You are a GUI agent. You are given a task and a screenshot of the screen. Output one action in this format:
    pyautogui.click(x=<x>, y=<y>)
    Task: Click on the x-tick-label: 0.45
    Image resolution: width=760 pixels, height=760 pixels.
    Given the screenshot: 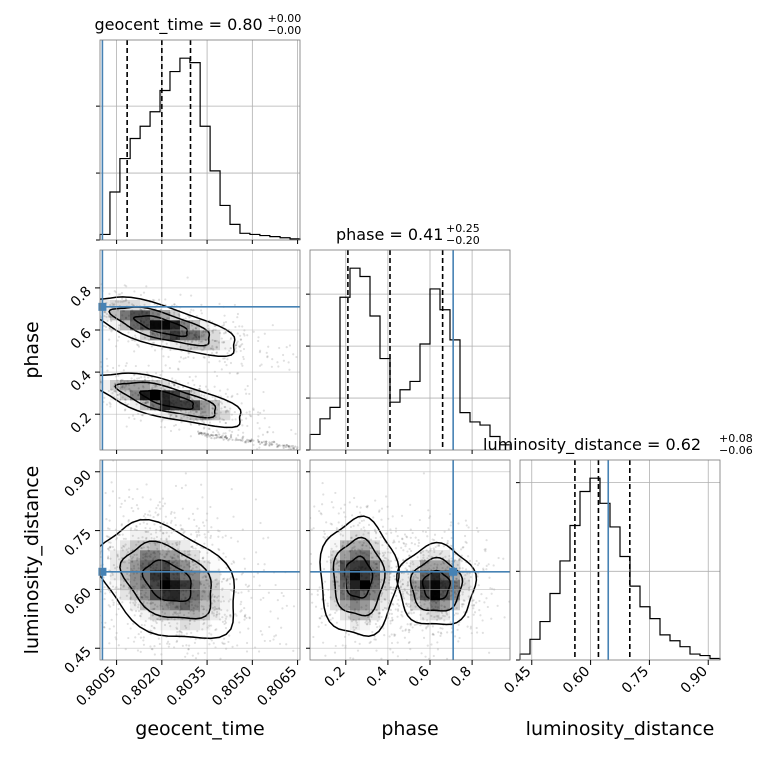 What is the action you would take?
    pyautogui.click(x=517, y=680)
    